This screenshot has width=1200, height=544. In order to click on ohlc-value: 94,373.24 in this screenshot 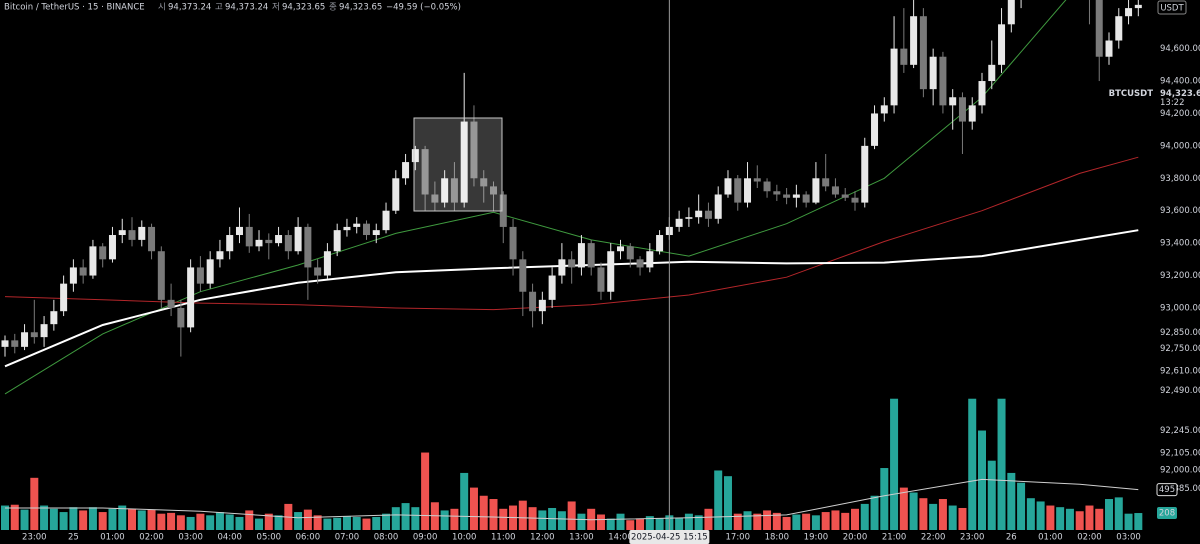, I will do `click(246, 8)`.